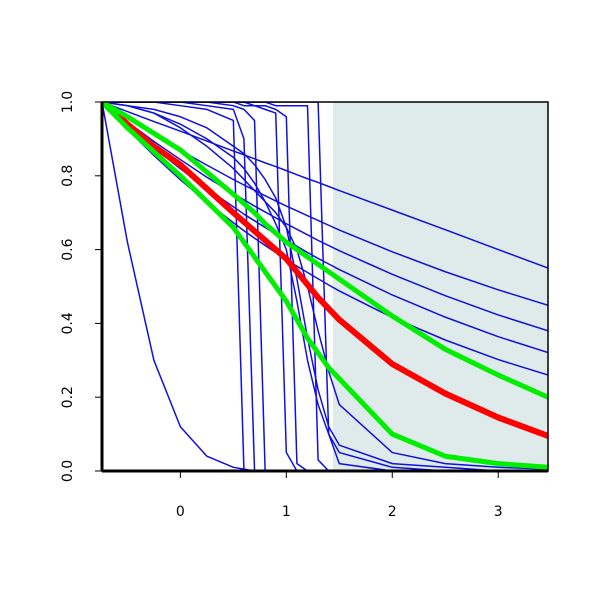 Image resolution: width=600 pixels, height=600 pixels. What do you see at coordinates (68, 102) in the screenshot?
I see `y-tick-label: 1.0` at bounding box center [68, 102].